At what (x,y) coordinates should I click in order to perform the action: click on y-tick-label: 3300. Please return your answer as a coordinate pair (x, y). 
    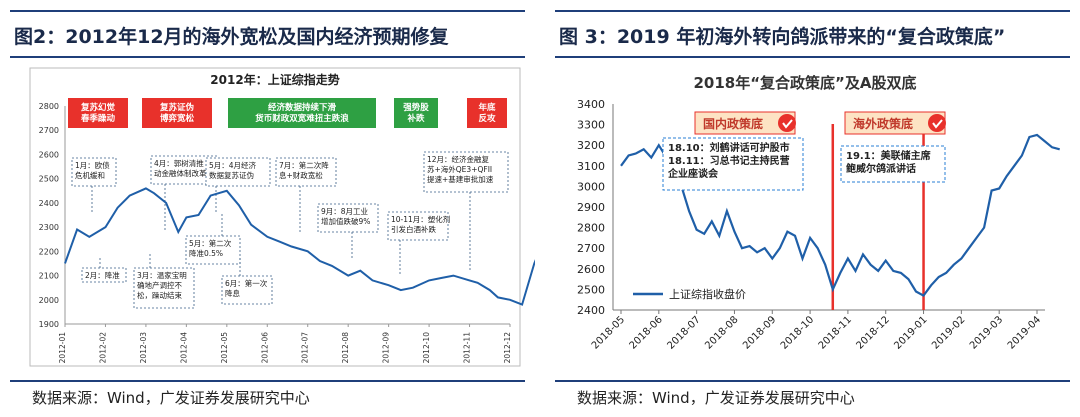
    Looking at the image, I should click on (591, 125).